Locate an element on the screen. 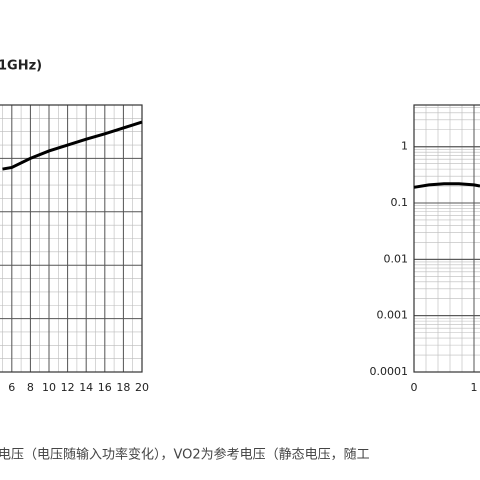 The width and height of the screenshot is (480, 480). plot-frame is located at coordinates (446, 238).